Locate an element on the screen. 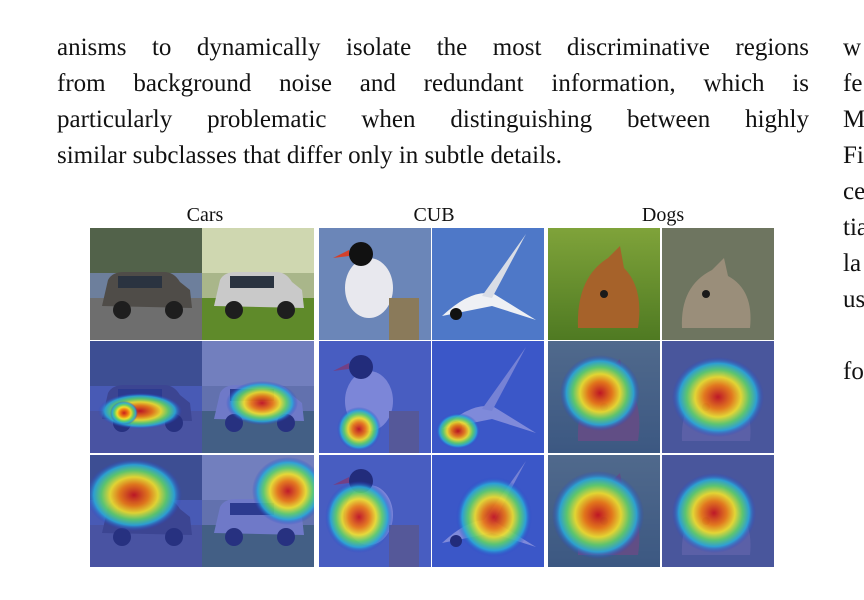 The image size is (864, 600). fragment-line: w is located at coordinates (852, 47).